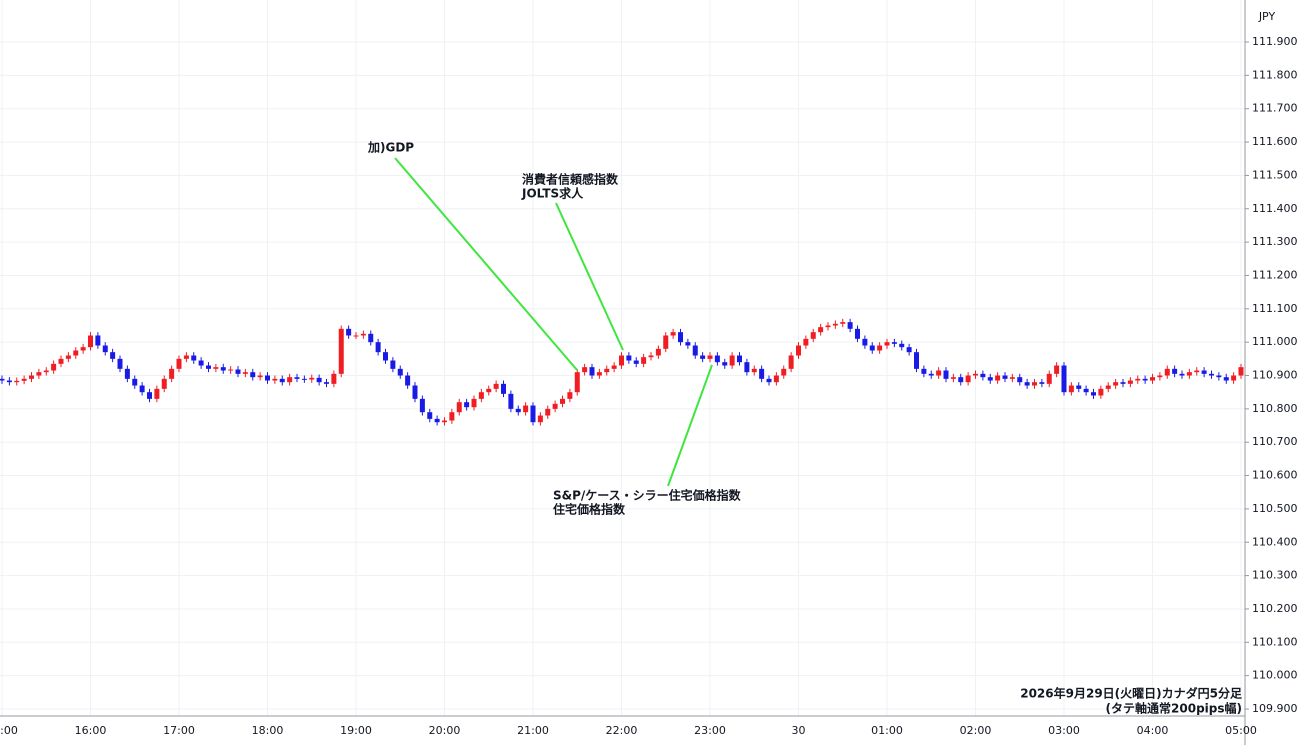 The height and width of the screenshot is (745, 1300). Describe the element at coordinates (1275, 241) in the screenshot. I see `y-tick-label: 111.300` at that location.